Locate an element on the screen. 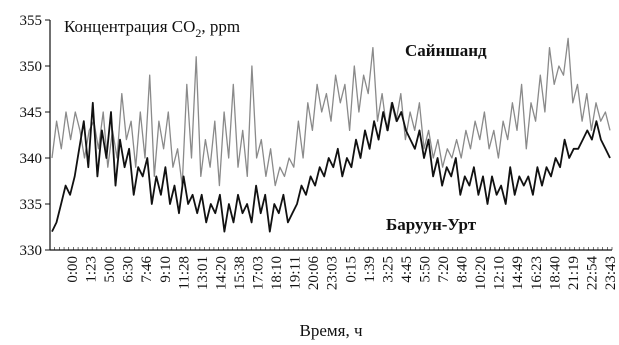 This screenshot has height=345, width=619. x-tick-label: 6:30 is located at coordinates (129, 269).